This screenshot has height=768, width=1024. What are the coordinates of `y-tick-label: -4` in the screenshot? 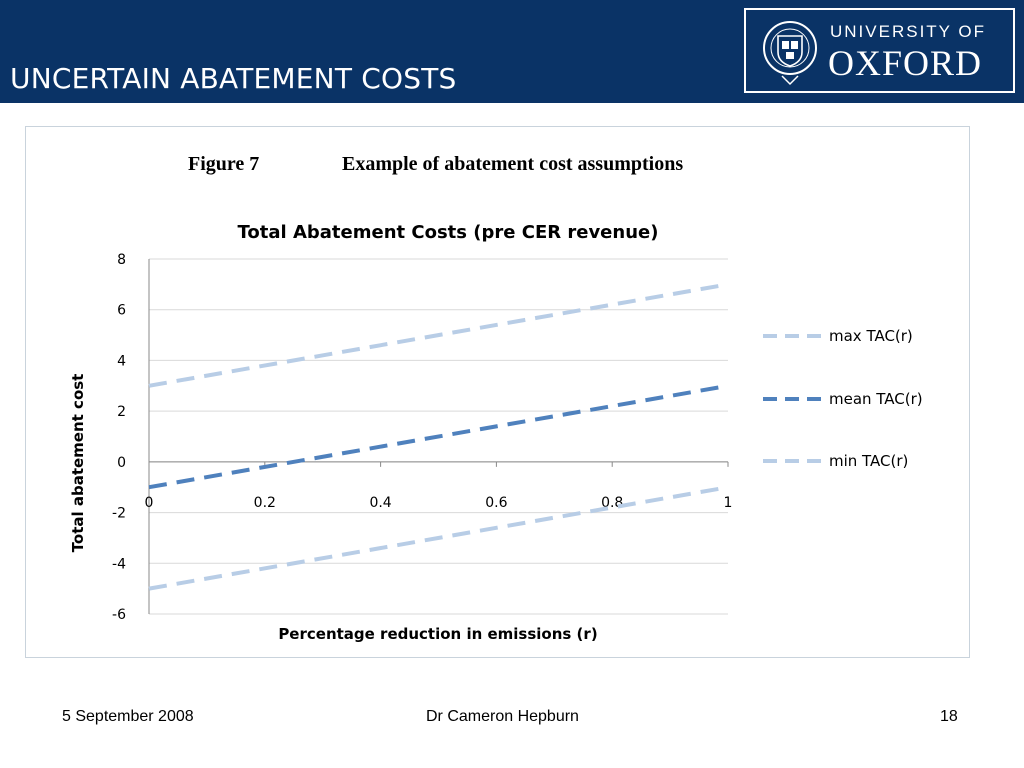 It's located at (119, 564).